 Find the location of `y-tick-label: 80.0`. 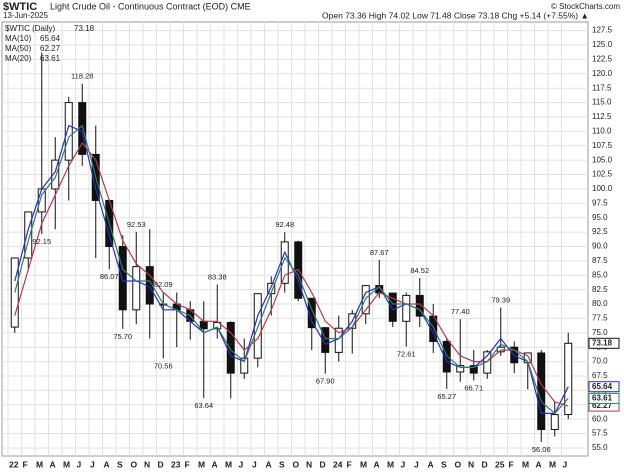

y-tick-label: 80.0 is located at coordinates (600, 303).